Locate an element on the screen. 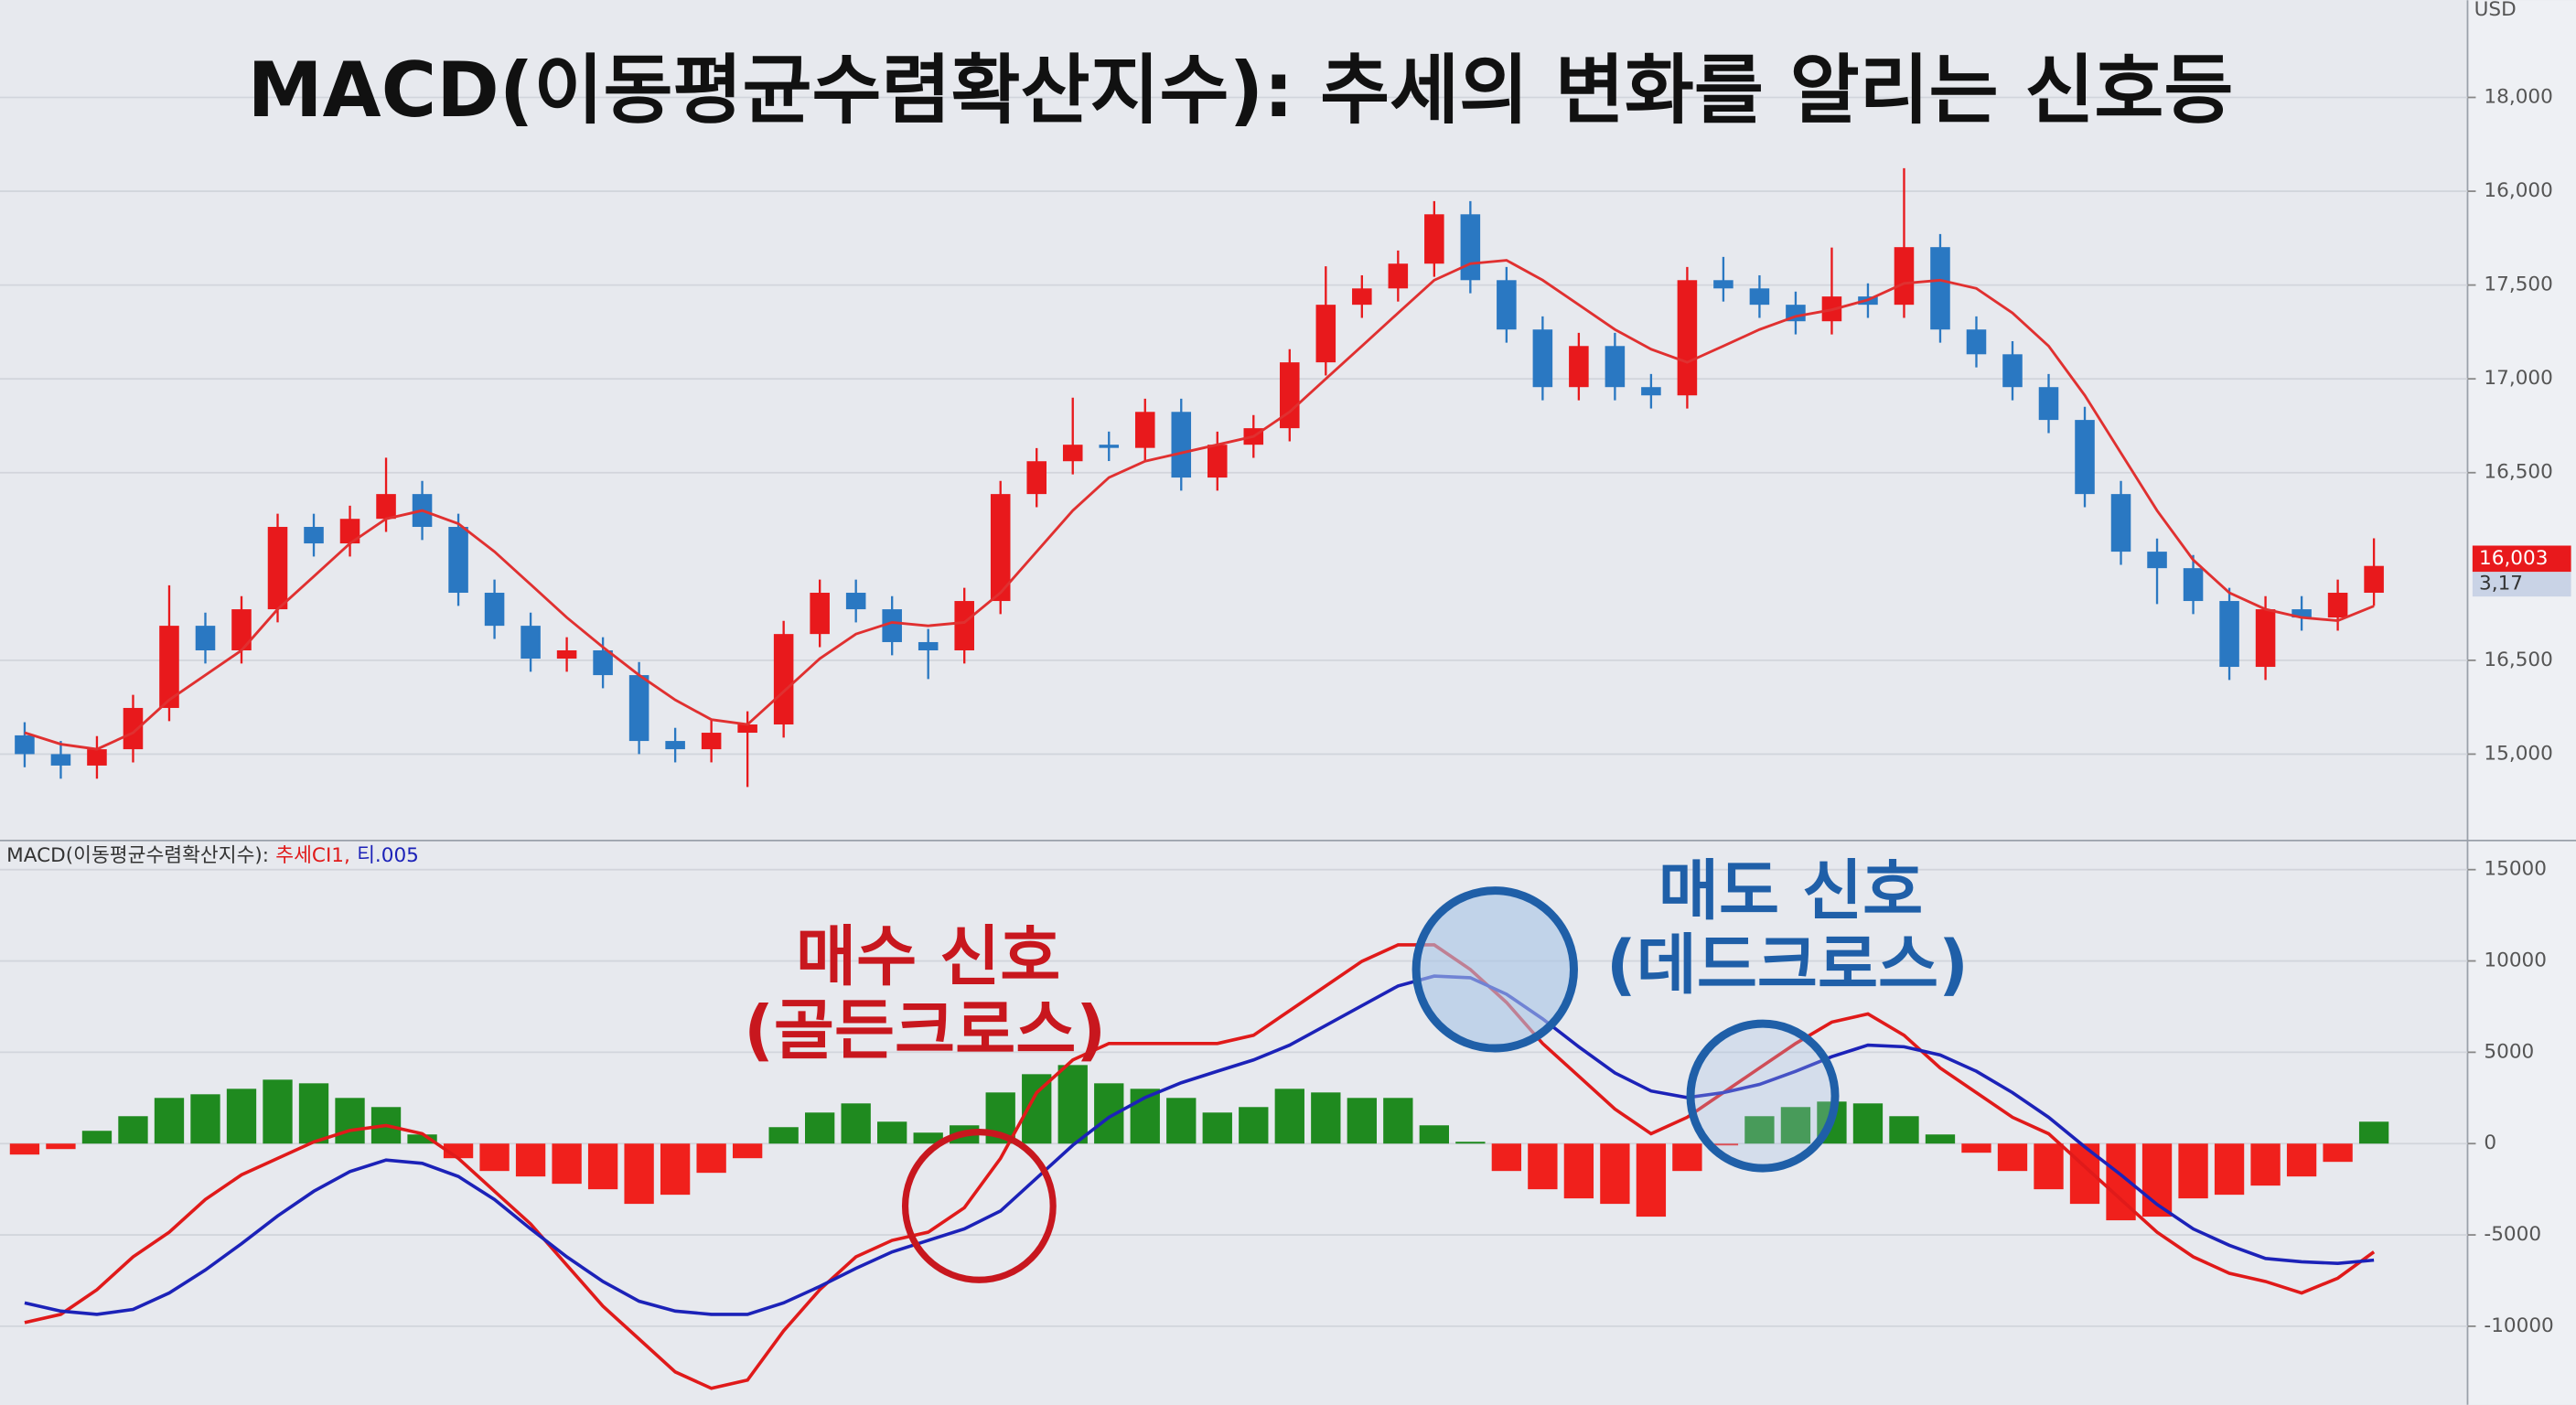 The width and height of the screenshot is (2576, 1405). annotation: (데드크로스) is located at coordinates (1788, 964).